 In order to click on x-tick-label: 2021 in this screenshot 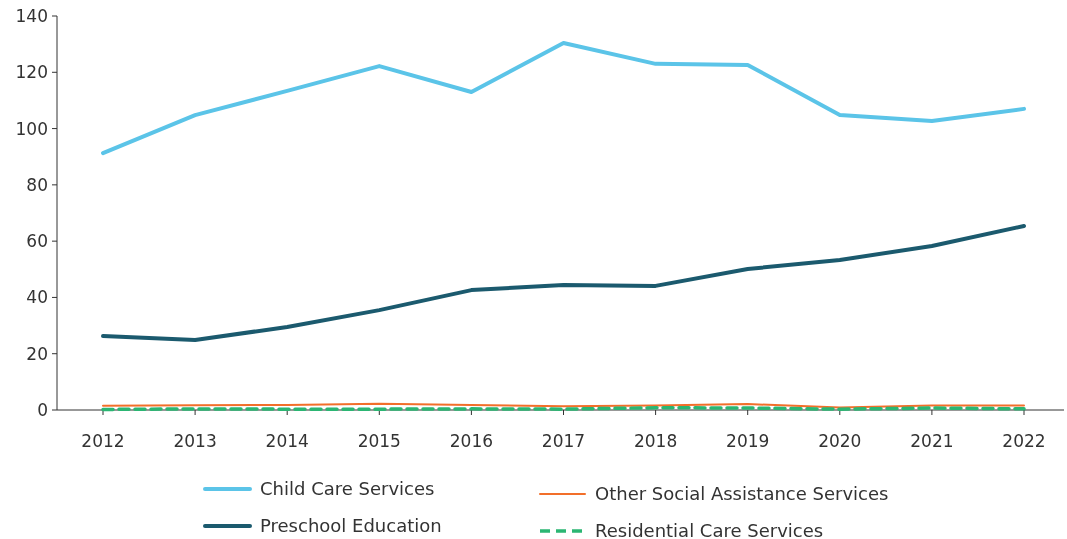, I will do `click(932, 441)`.